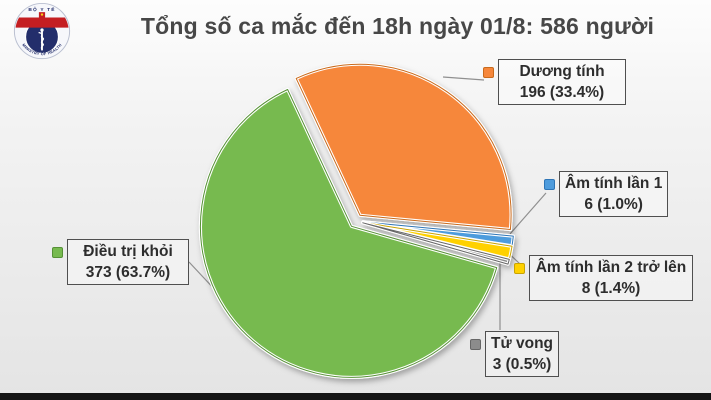  What do you see at coordinates (522, 364) in the screenshot?
I see `legend-value: 3 (0.5%)` at bounding box center [522, 364].